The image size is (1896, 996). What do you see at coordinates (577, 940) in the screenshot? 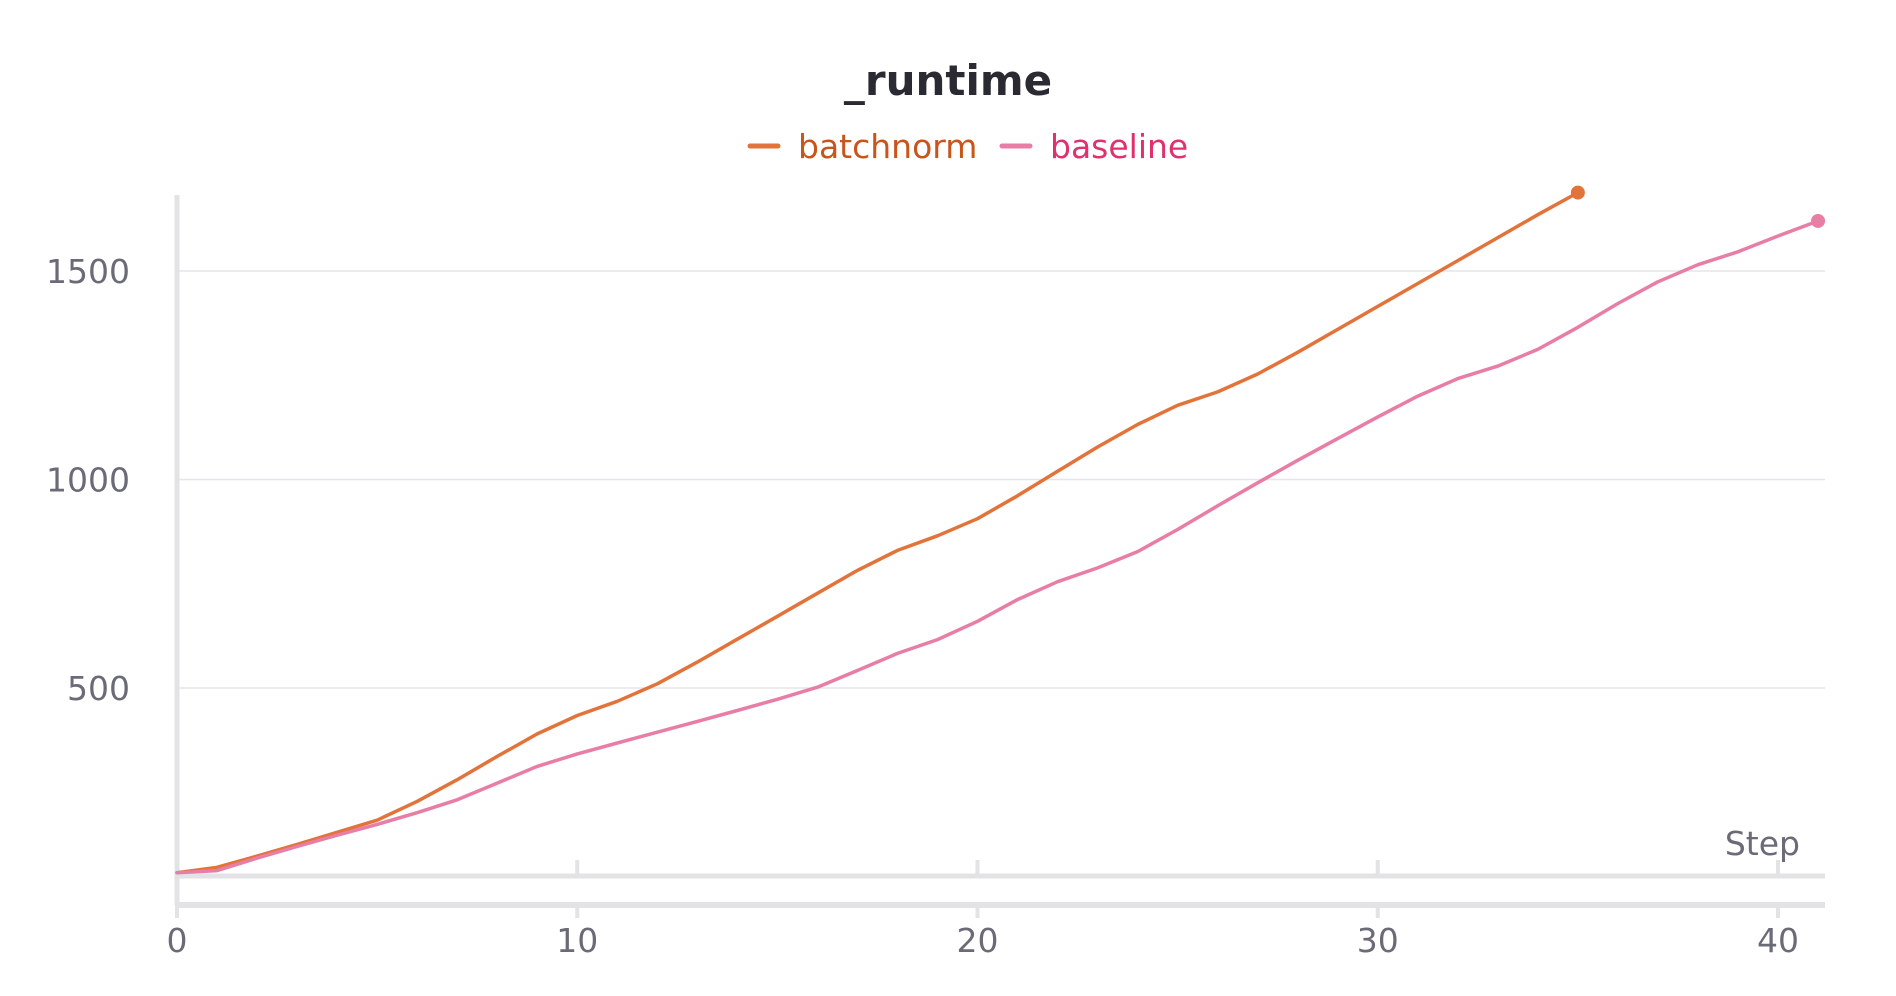
I see `x-tick-label: 10` at bounding box center [577, 940].